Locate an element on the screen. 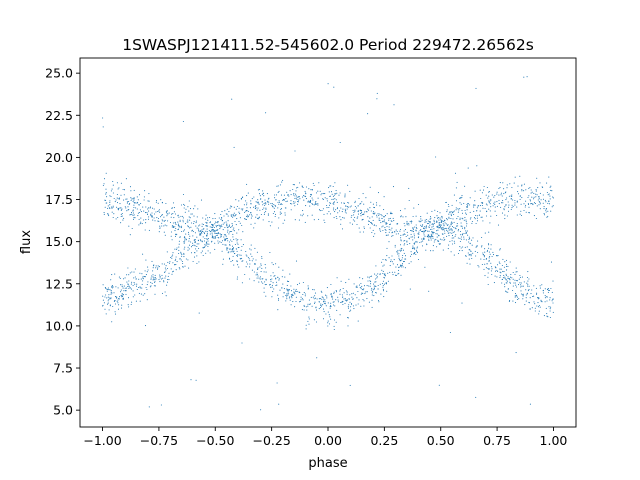 Image resolution: width=640 pixels, height=480 pixels. x-tick-label: −1.00 is located at coordinates (102, 440).